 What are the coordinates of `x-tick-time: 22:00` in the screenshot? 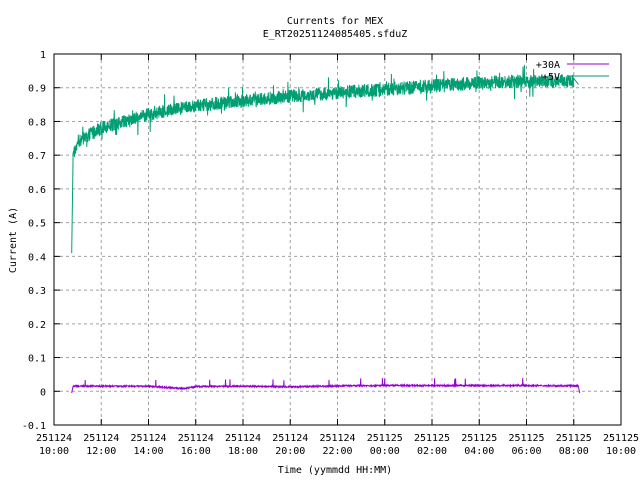 It's located at (337, 451).